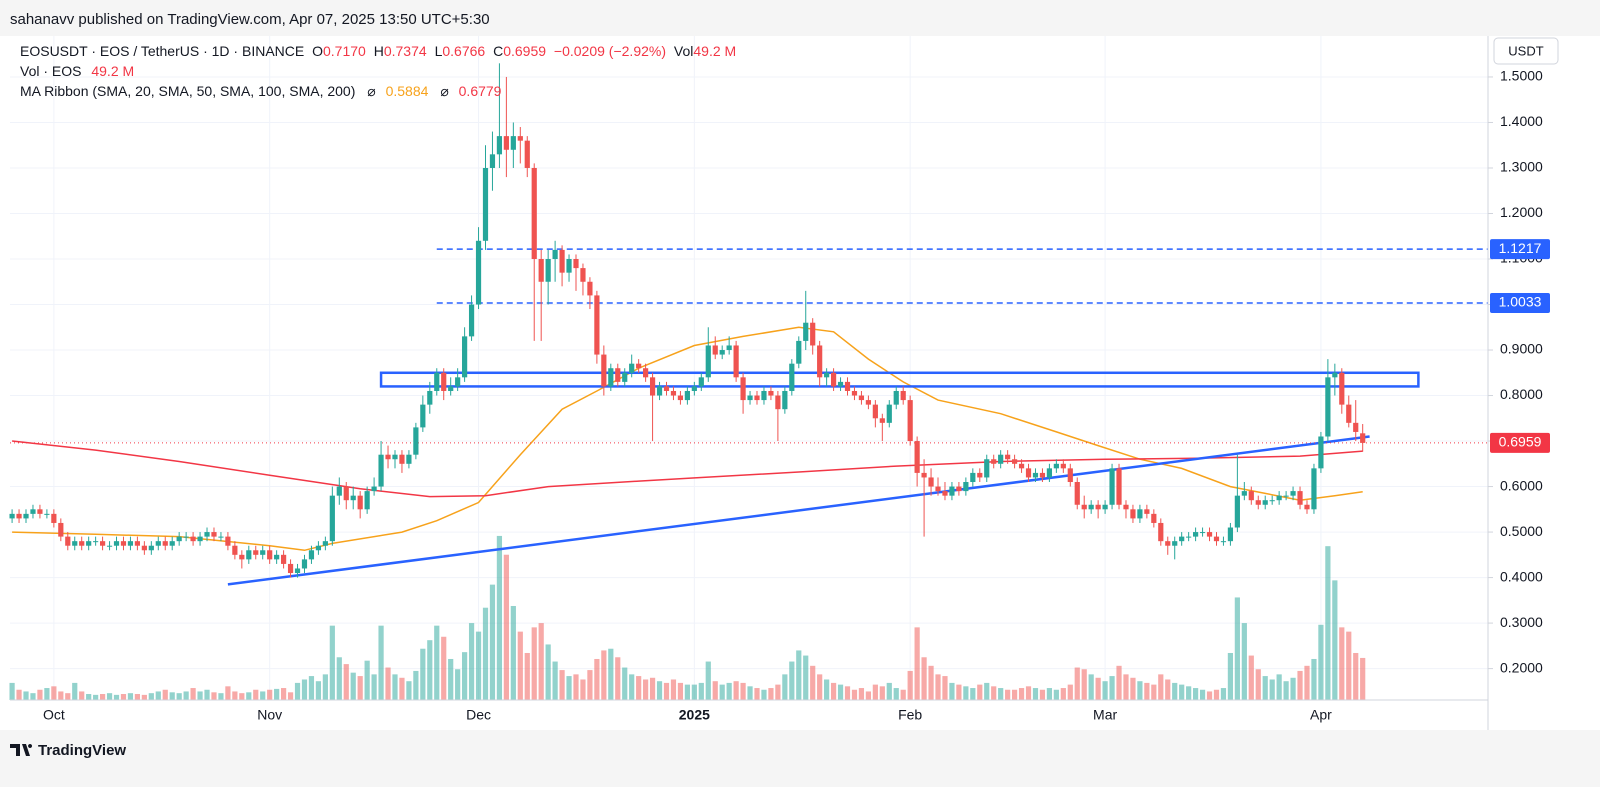 The height and width of the screenshot is (792, 1600). I want to click on y-tick-label: 1.3000, so click(1521, 167).